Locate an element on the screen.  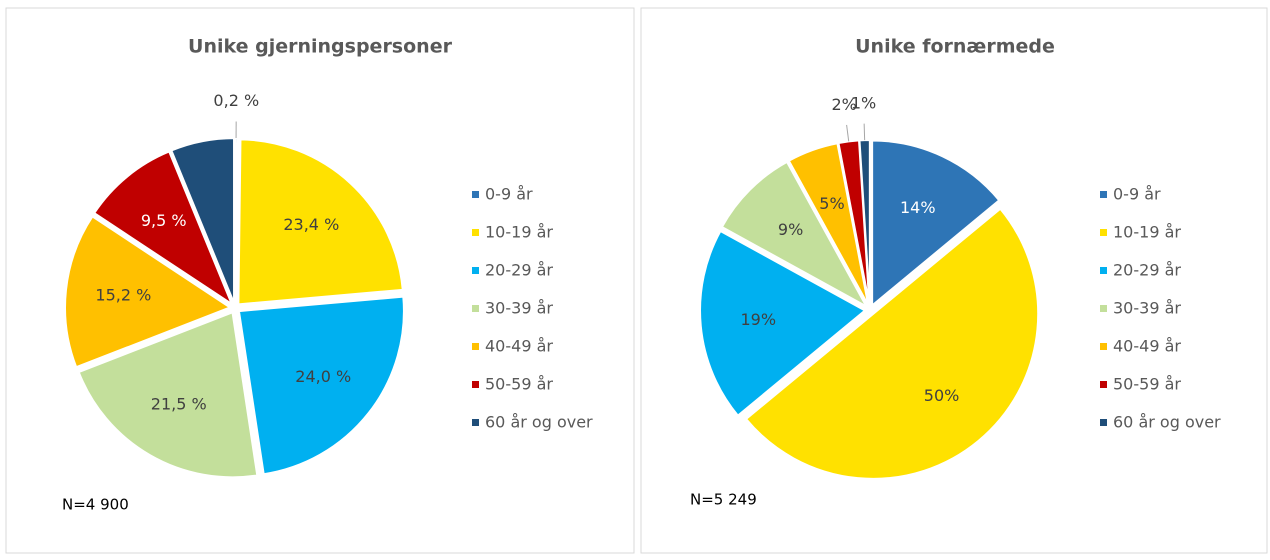
data-label: 1% is located at coordinates (863, 102).